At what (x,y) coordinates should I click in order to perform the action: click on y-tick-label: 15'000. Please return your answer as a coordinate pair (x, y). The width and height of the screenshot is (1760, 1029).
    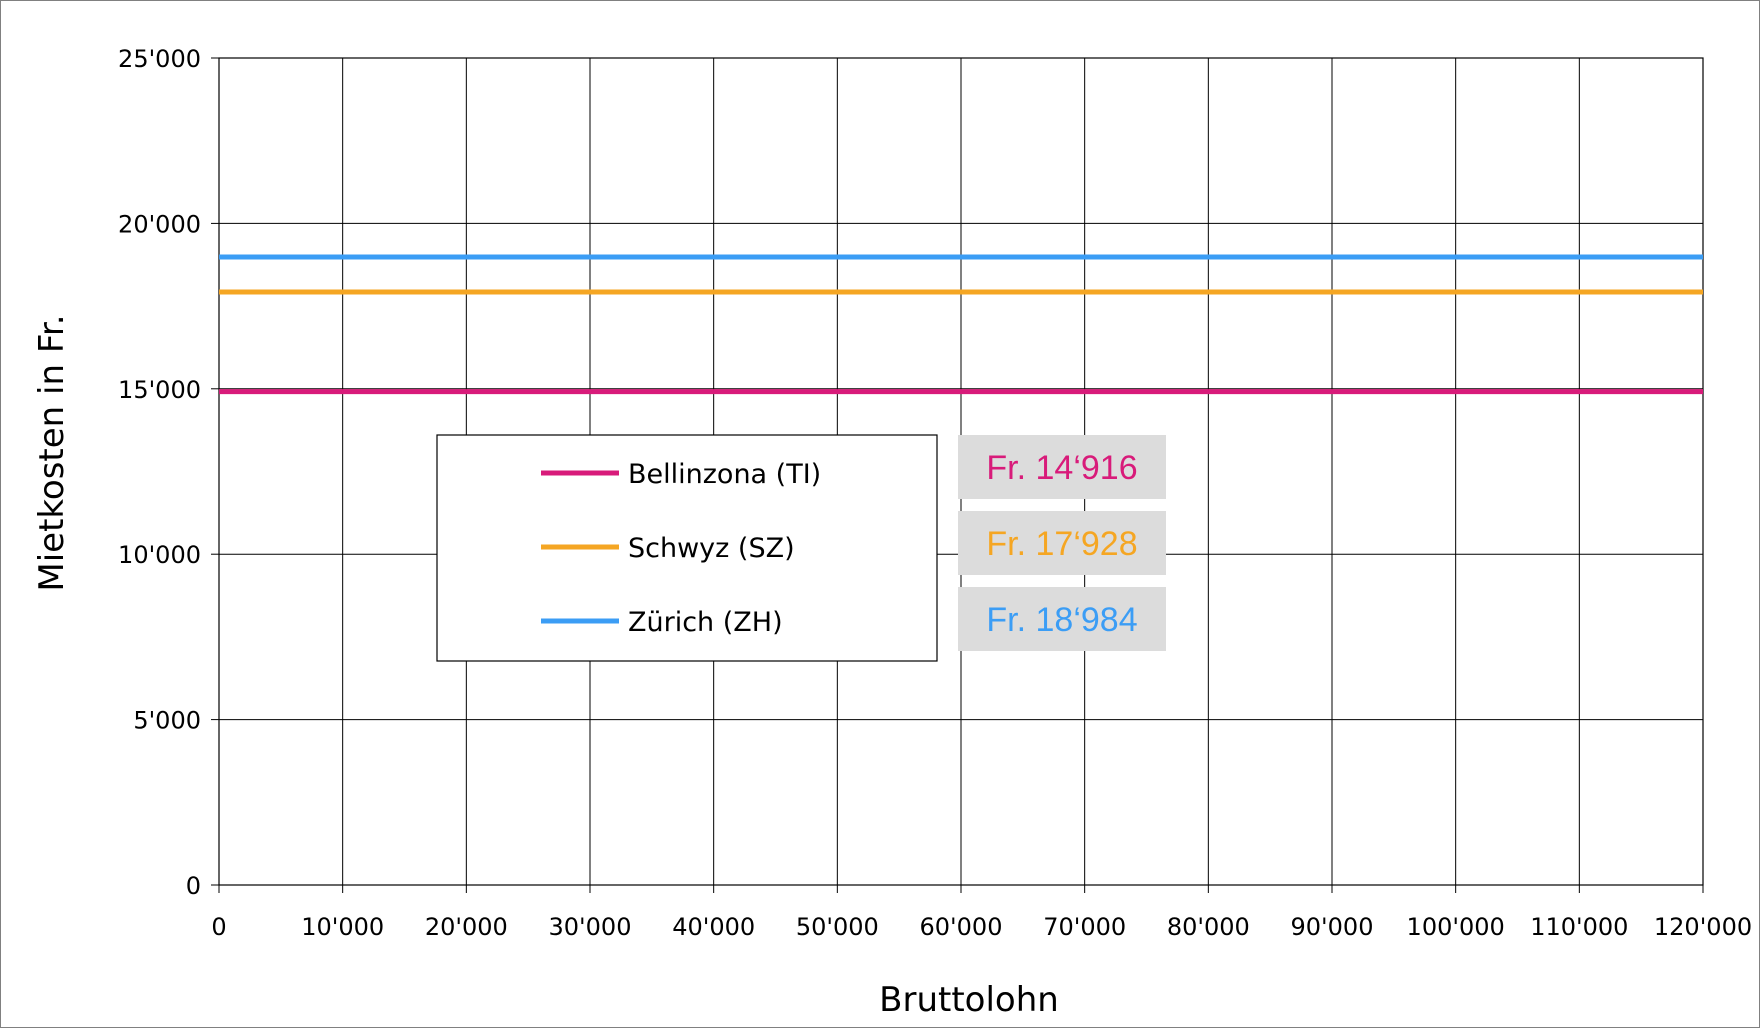
    Looking at the image, I should click on (159, 390).